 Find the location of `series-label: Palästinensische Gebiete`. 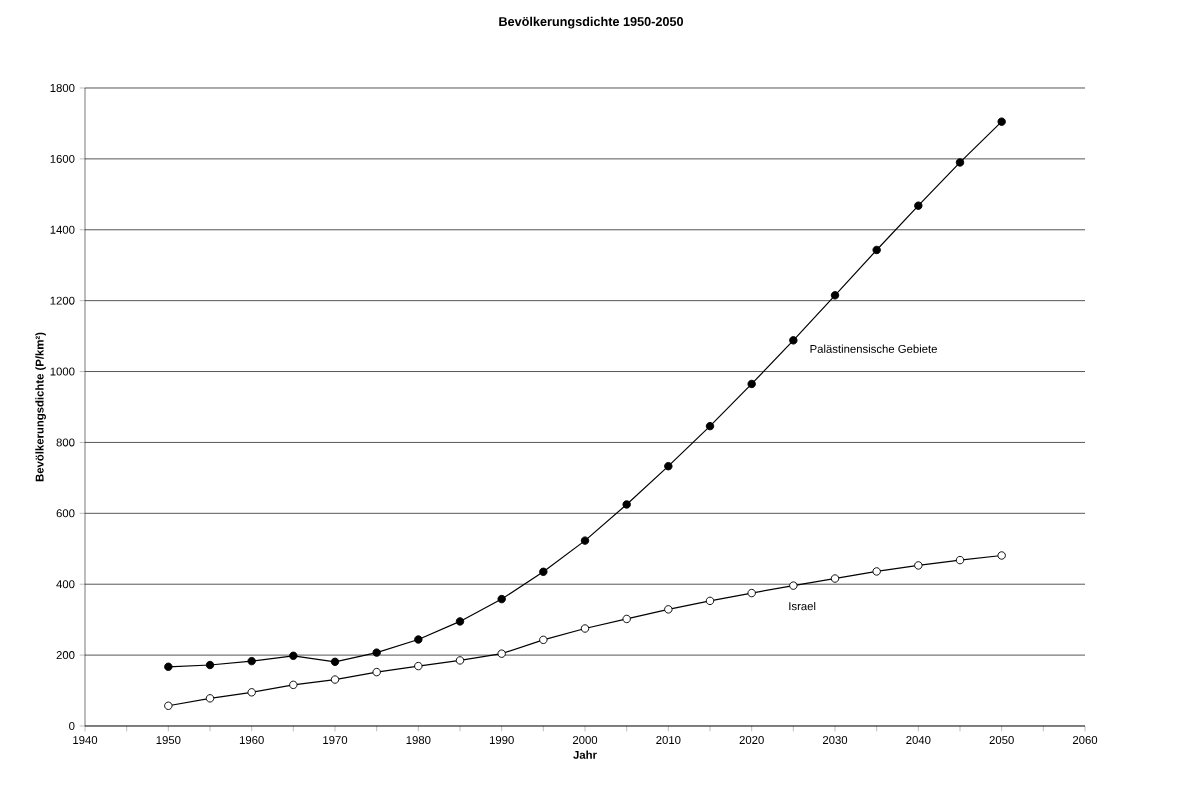

series-label: Palästinensische Gebiete is located at coordinates (873, 348).